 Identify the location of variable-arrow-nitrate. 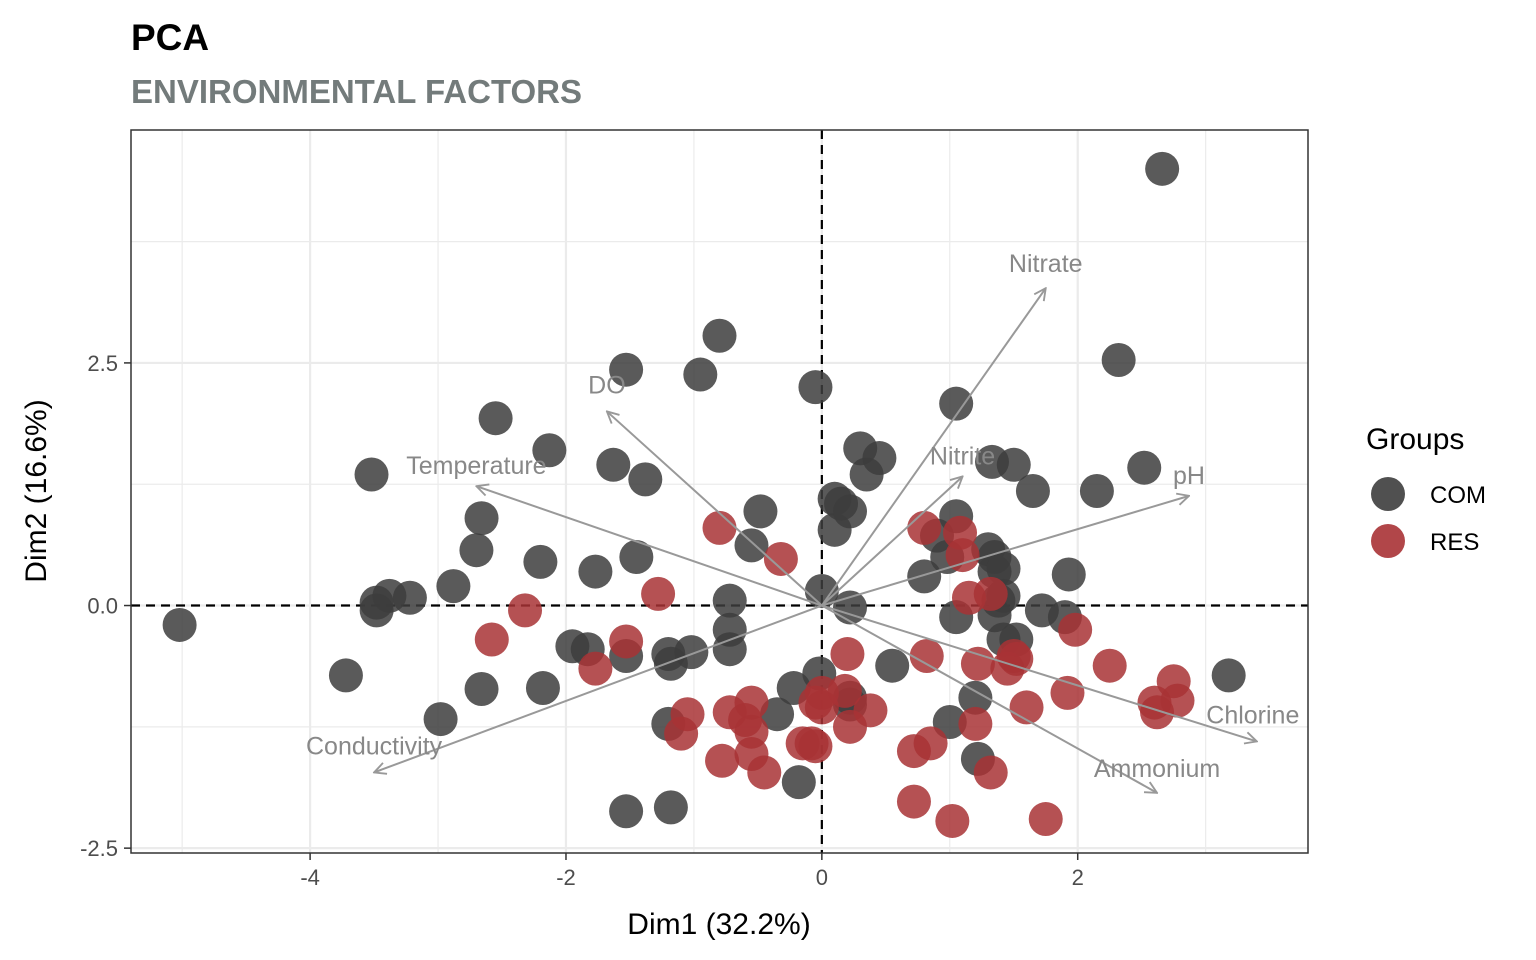
(933, 447).